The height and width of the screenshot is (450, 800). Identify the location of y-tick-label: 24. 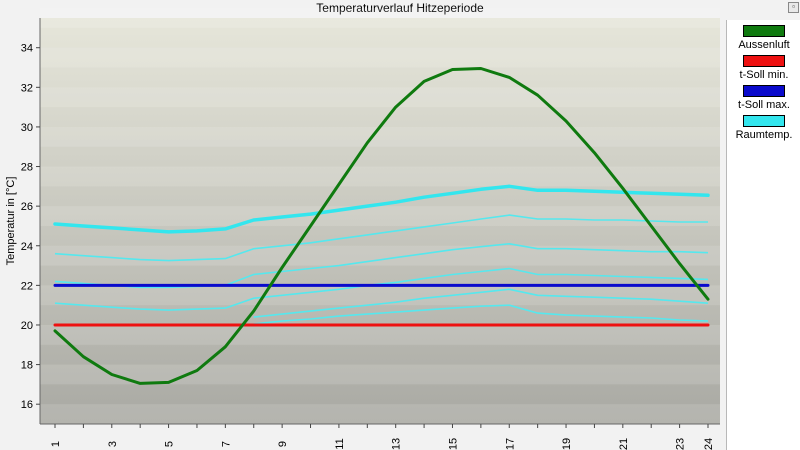
(27, 247).